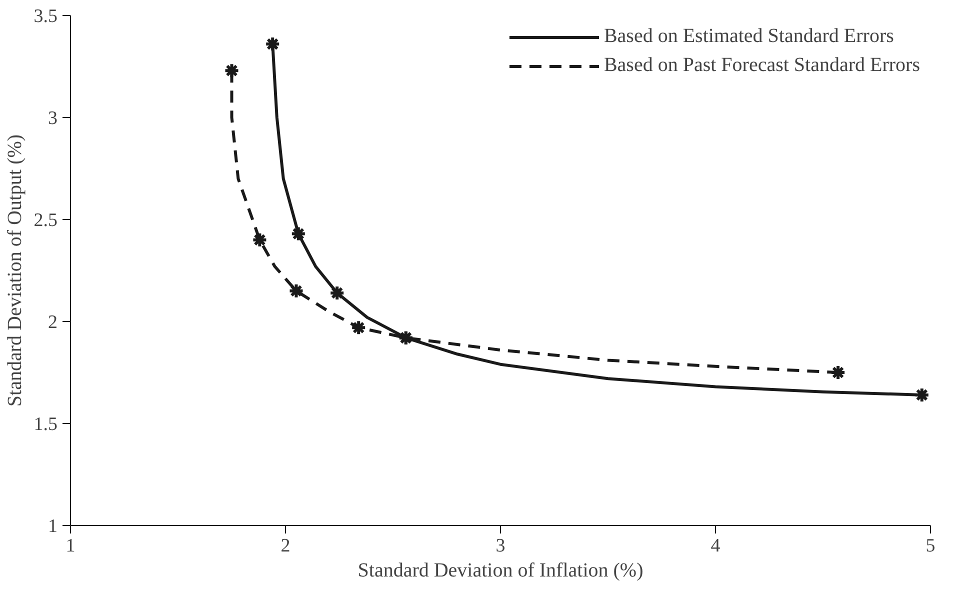 This screenshot has height=599, width=954. Describe the element at coordinates (53, 526) in the screenshot. I see `y-tick-label: 1` at that location.